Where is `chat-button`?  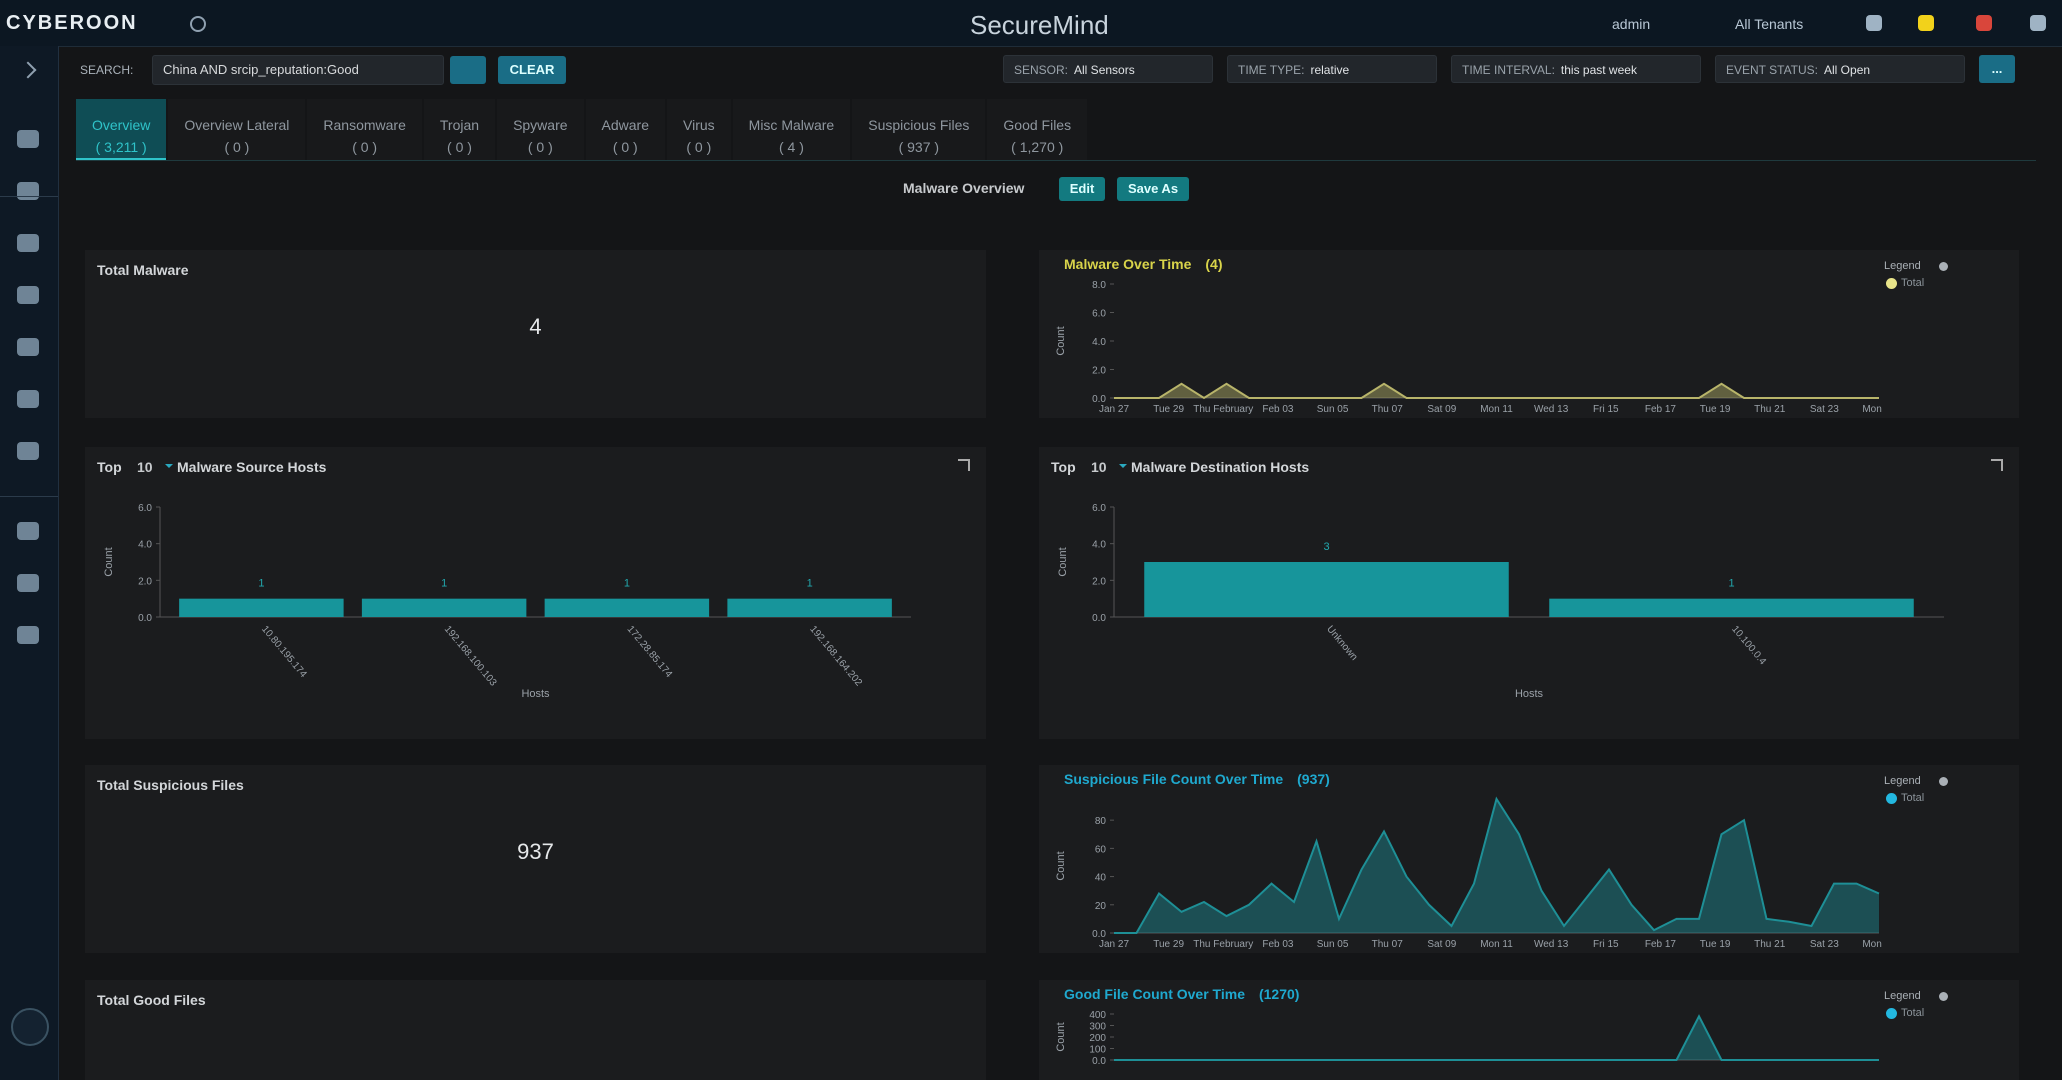 chat-button is located at coordinates (30, 1027).